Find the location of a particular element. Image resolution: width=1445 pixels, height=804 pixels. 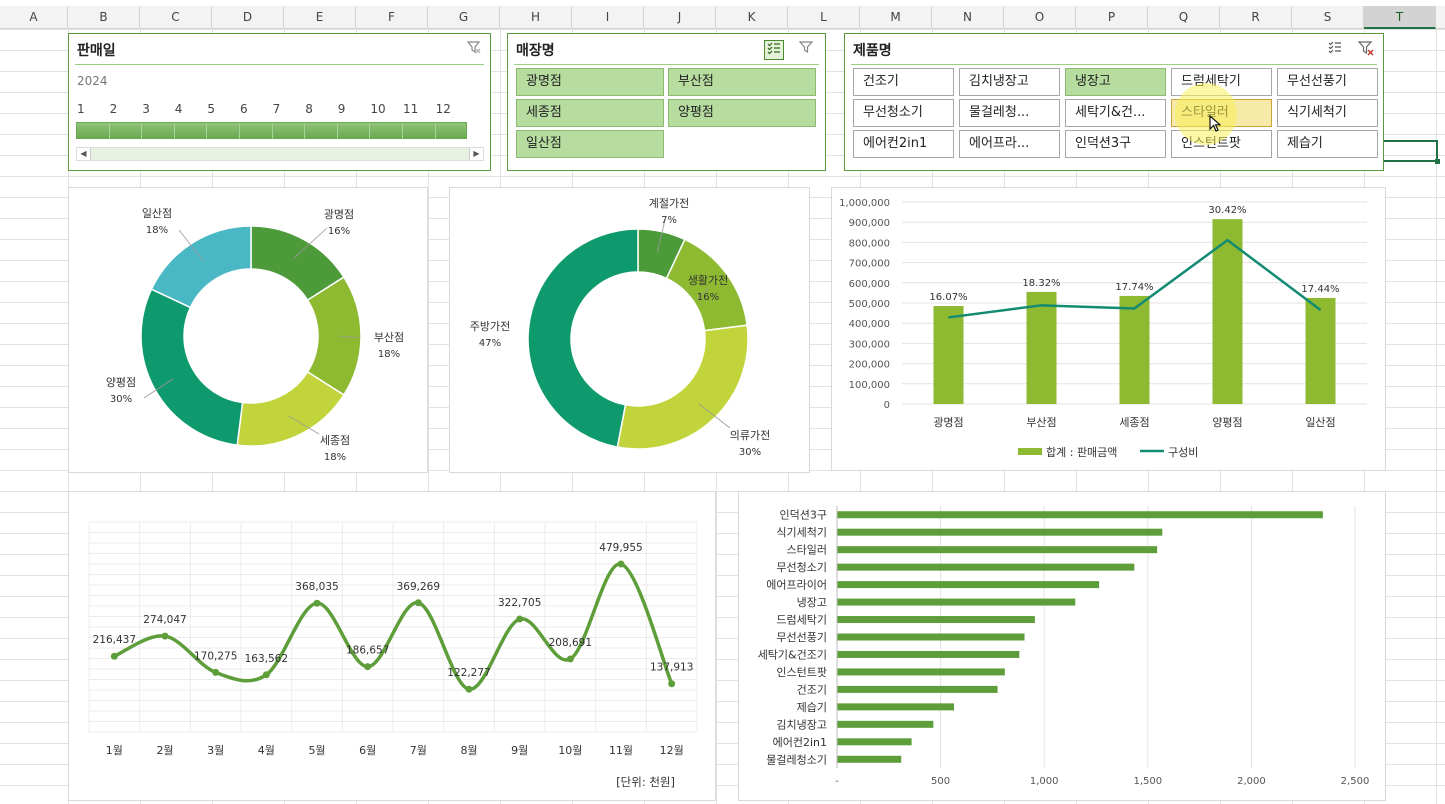

slicer-item: 광명점 is located at coordinates (590, 82).